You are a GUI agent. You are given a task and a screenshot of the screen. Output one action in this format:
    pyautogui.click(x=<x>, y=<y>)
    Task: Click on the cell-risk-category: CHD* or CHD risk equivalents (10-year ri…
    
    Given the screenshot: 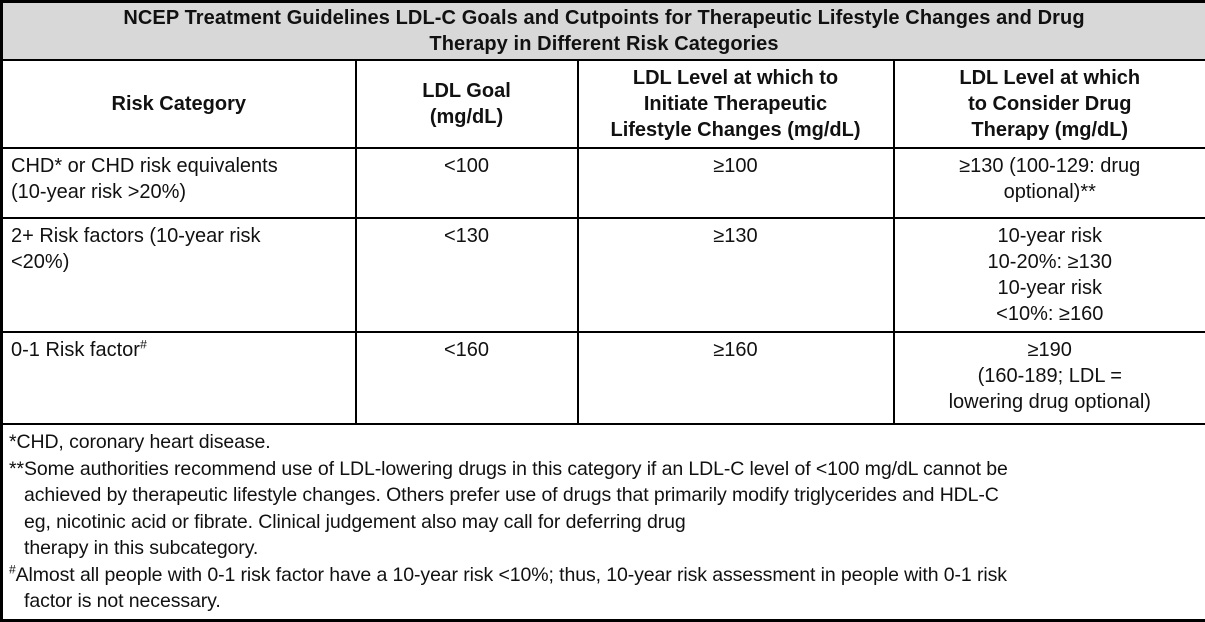 What is the action you would take?
    pyautogui.click(x=179, y=183)
    